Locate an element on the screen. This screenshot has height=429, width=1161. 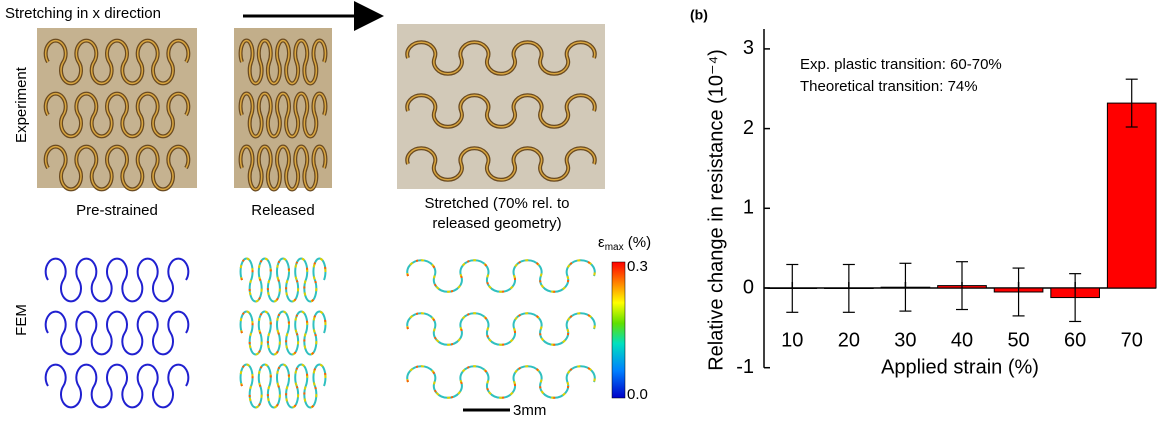
row-label: Experiment is located at coordinates (21, 104).